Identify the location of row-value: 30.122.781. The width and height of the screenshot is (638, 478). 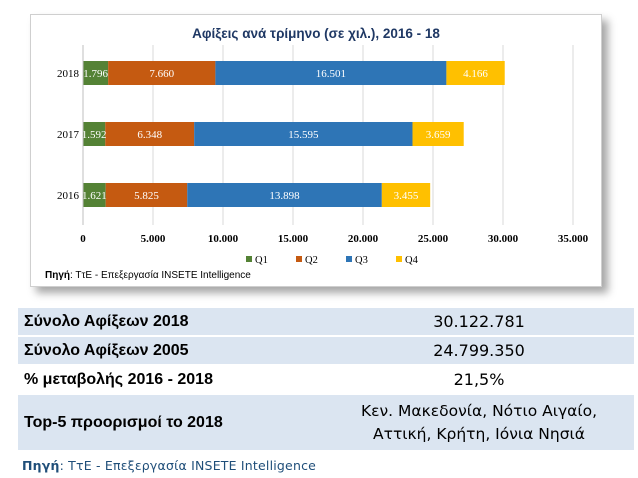
(479, 321).